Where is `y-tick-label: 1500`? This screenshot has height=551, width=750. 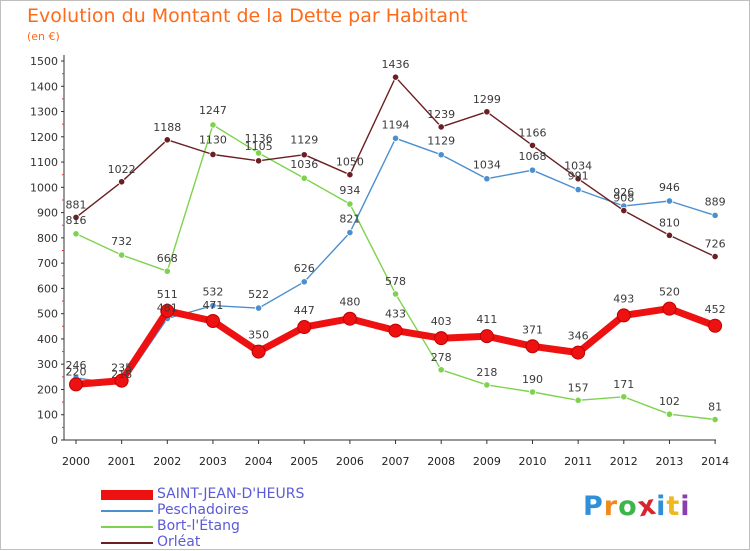
y-tick-label: 1500 is located at coordinates (44, 61).